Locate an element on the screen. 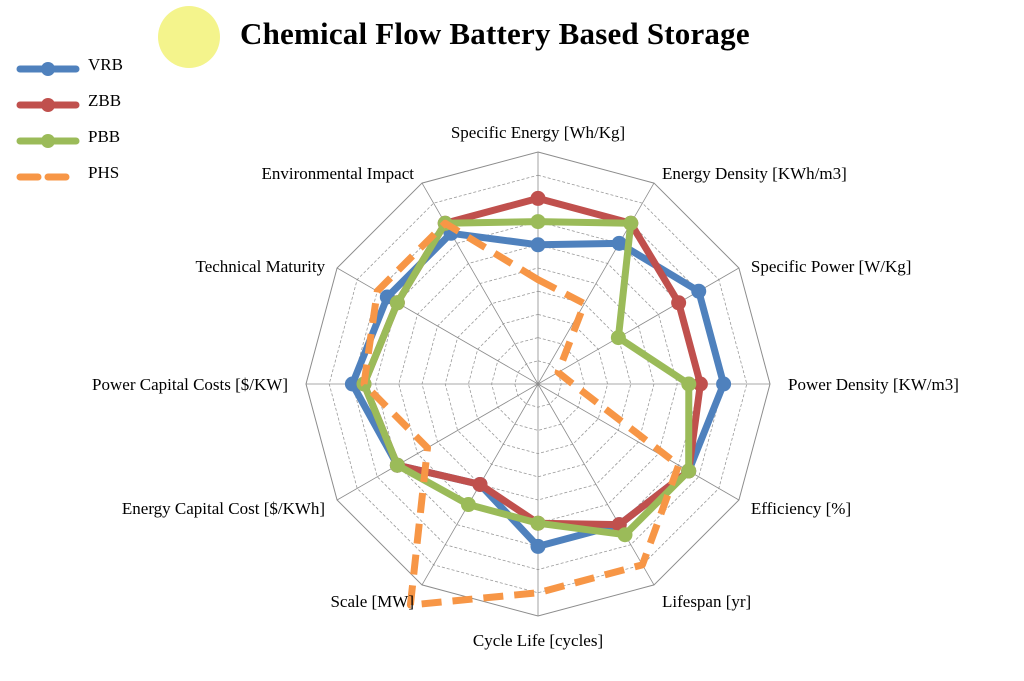 The image size is (1024, 681). legend-swatch-vrb is located at coordinates (48, 69).